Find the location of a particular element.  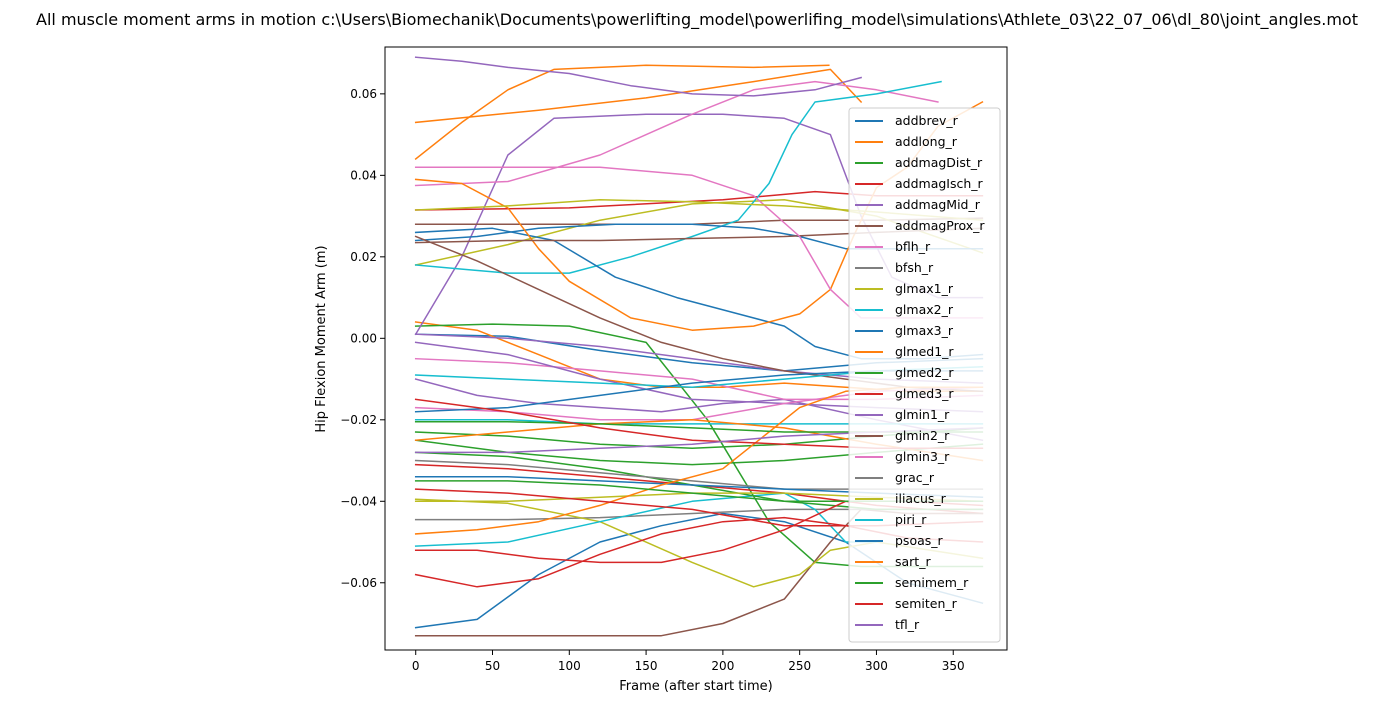

legend-label-addmagIsch_r: addmagIsch_r is located at coordinates (939, 183).